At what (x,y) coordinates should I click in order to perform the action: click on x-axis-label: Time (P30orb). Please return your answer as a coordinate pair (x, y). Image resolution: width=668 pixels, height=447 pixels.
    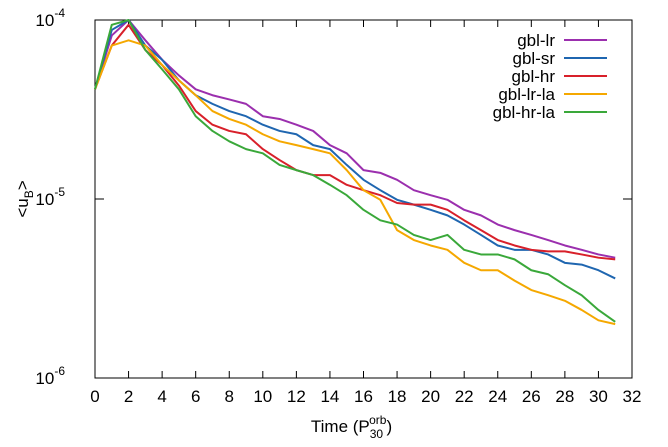
    Looking at the image, I should click on (351, 427).